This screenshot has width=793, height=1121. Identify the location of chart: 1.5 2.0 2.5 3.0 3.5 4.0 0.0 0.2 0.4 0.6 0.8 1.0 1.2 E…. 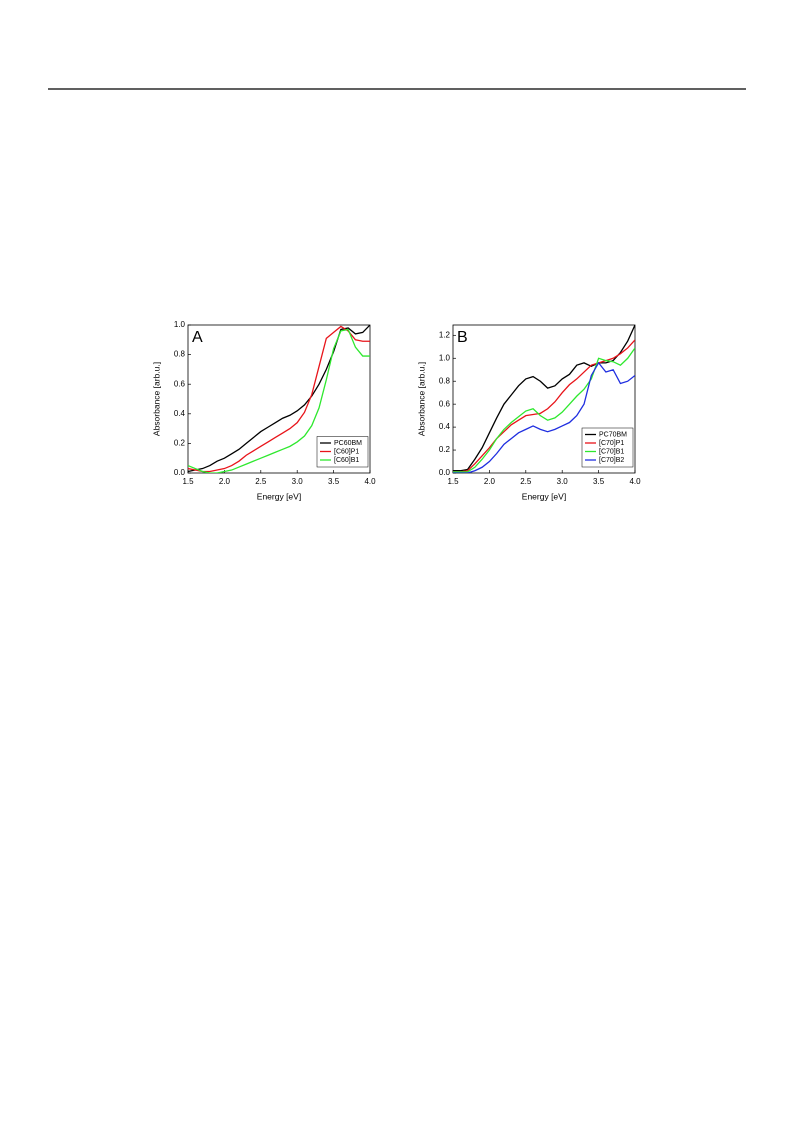
(528, 412).